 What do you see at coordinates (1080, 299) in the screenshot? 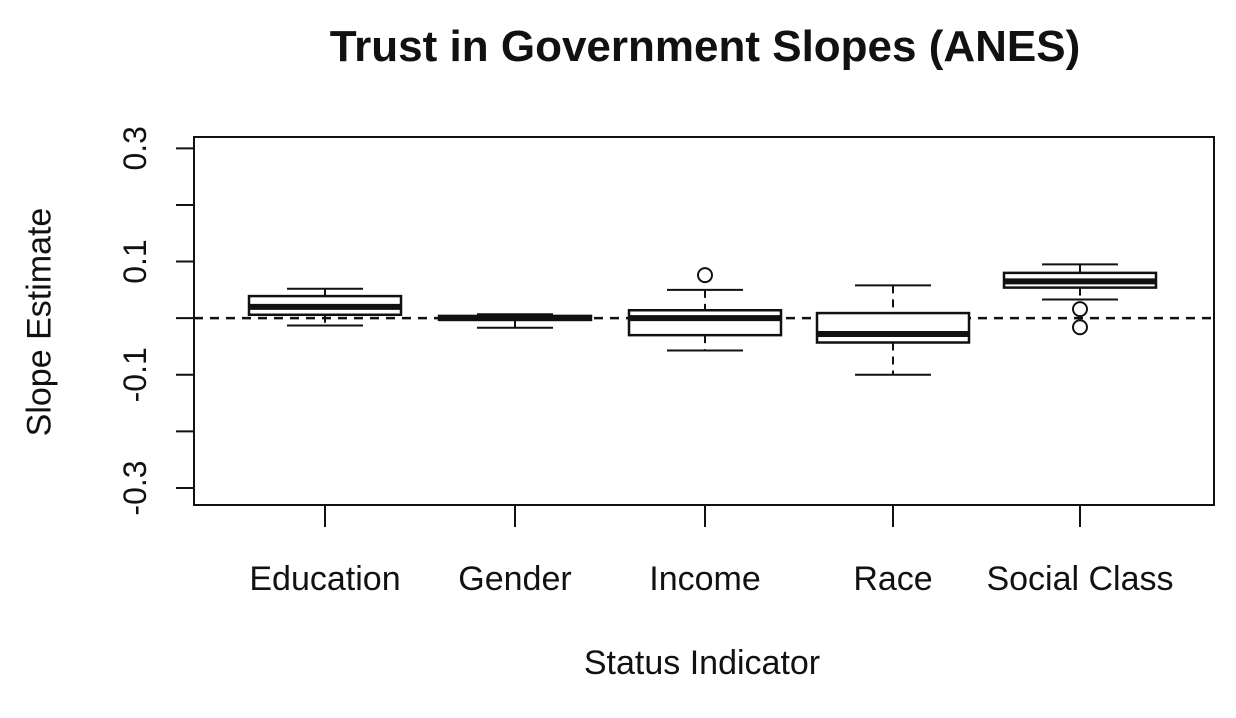
I see `box-social-class` at bounding box center [1080, 299].